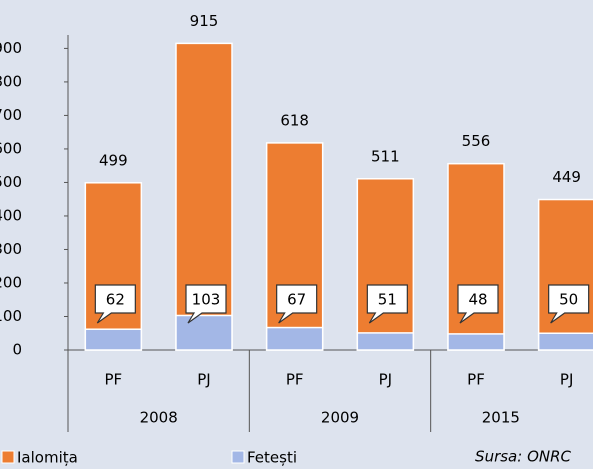 Image resolution: width=593 pixels, height=469 pixels. What do you see at coordinates (296, 300) in the screenshot?
I see `value-label: 67` at bounding box center [296, 300].